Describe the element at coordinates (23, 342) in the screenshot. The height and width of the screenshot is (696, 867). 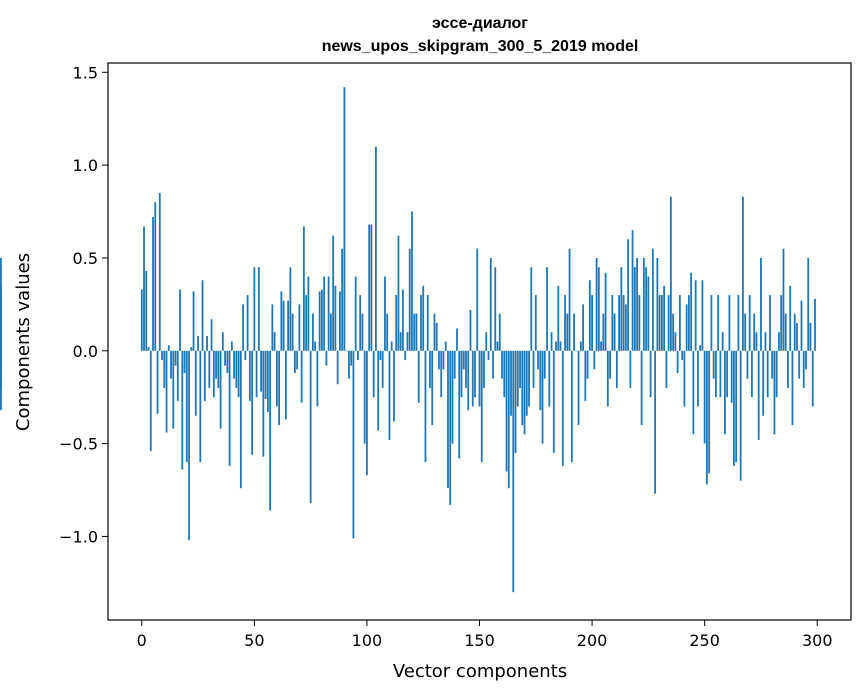
I see `y-axis-label: Components values` at that location.